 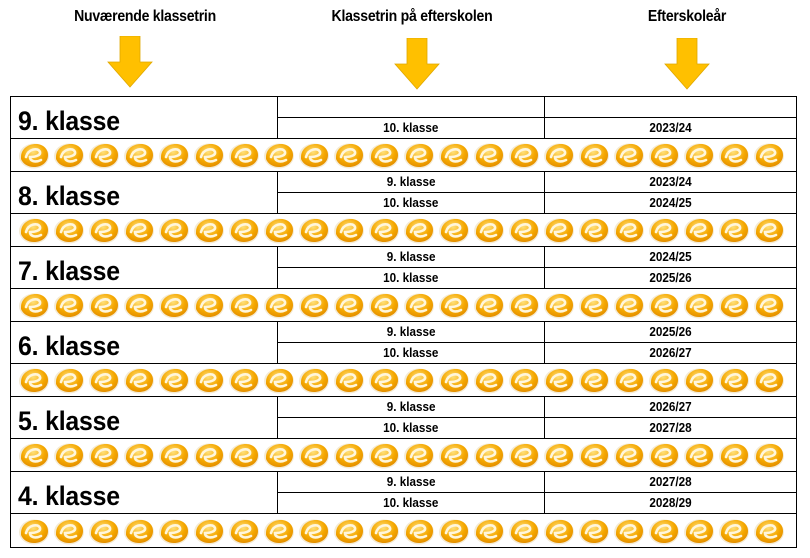 What do you see at coordinates (144, 342) in the screenshot?
I see `current-grade-cell: 6. klasse` at bounding box center [144, 342].